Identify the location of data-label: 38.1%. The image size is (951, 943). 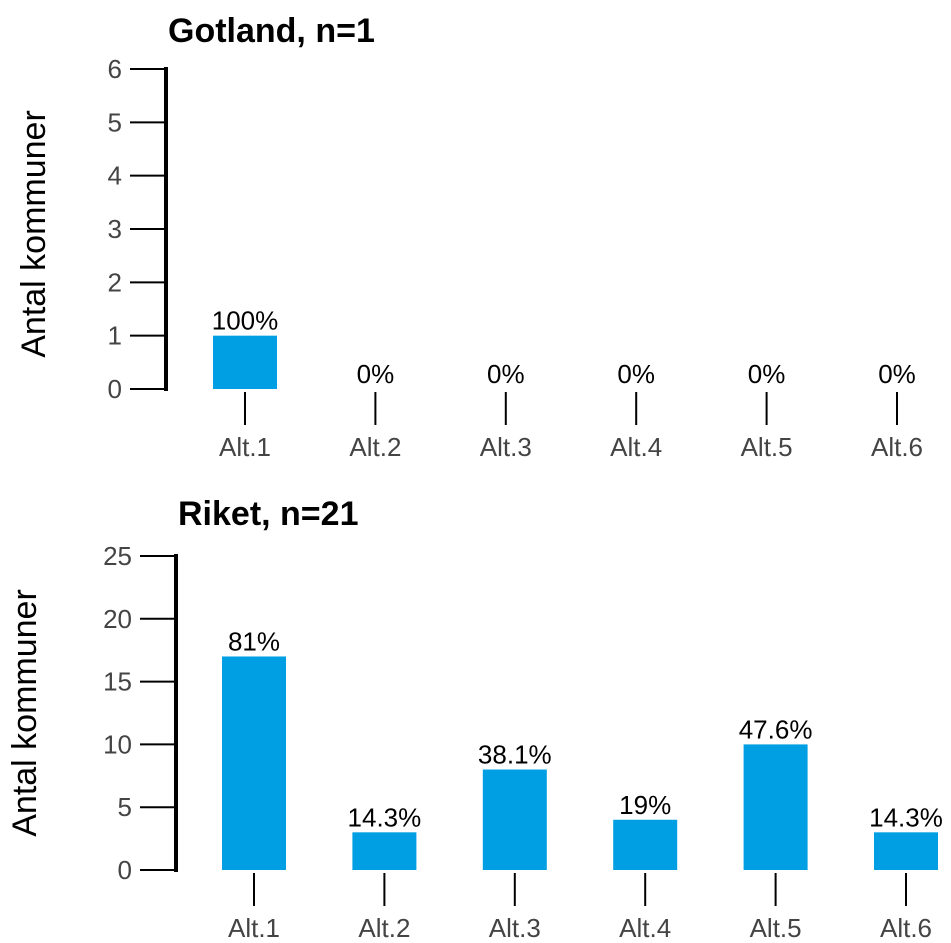
(515, 755).